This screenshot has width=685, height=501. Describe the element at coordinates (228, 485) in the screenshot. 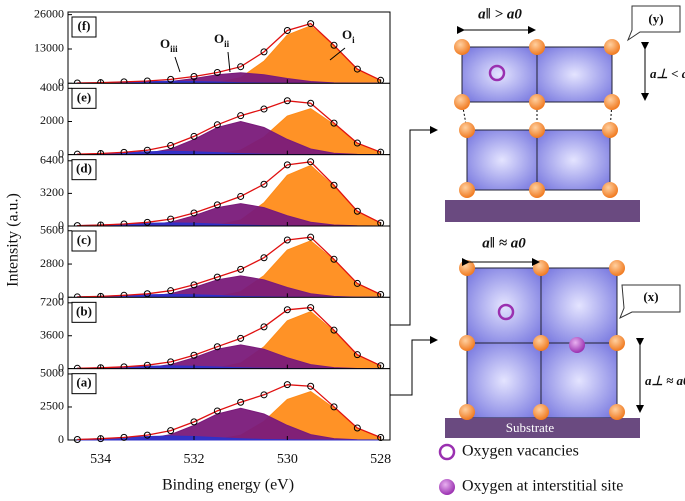

I see `x-axis-label: Binding energy (eV)` at that location.